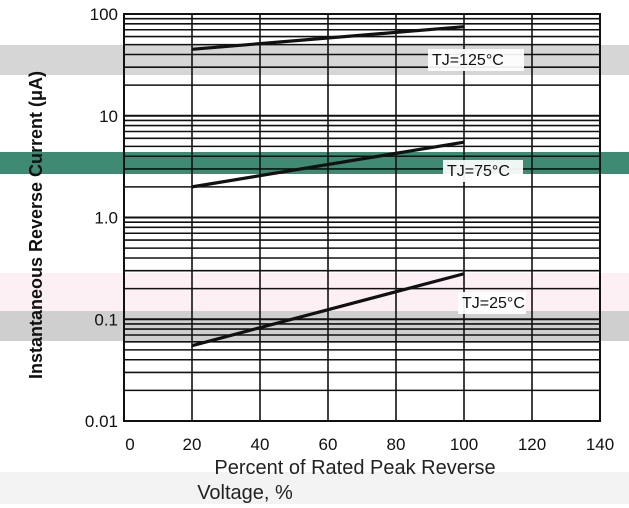  What do you see at coordinates (245, 493) in the screenshot?
I see `x-axis-title-line2: Voltage, %` at bounding box center [245, 493].